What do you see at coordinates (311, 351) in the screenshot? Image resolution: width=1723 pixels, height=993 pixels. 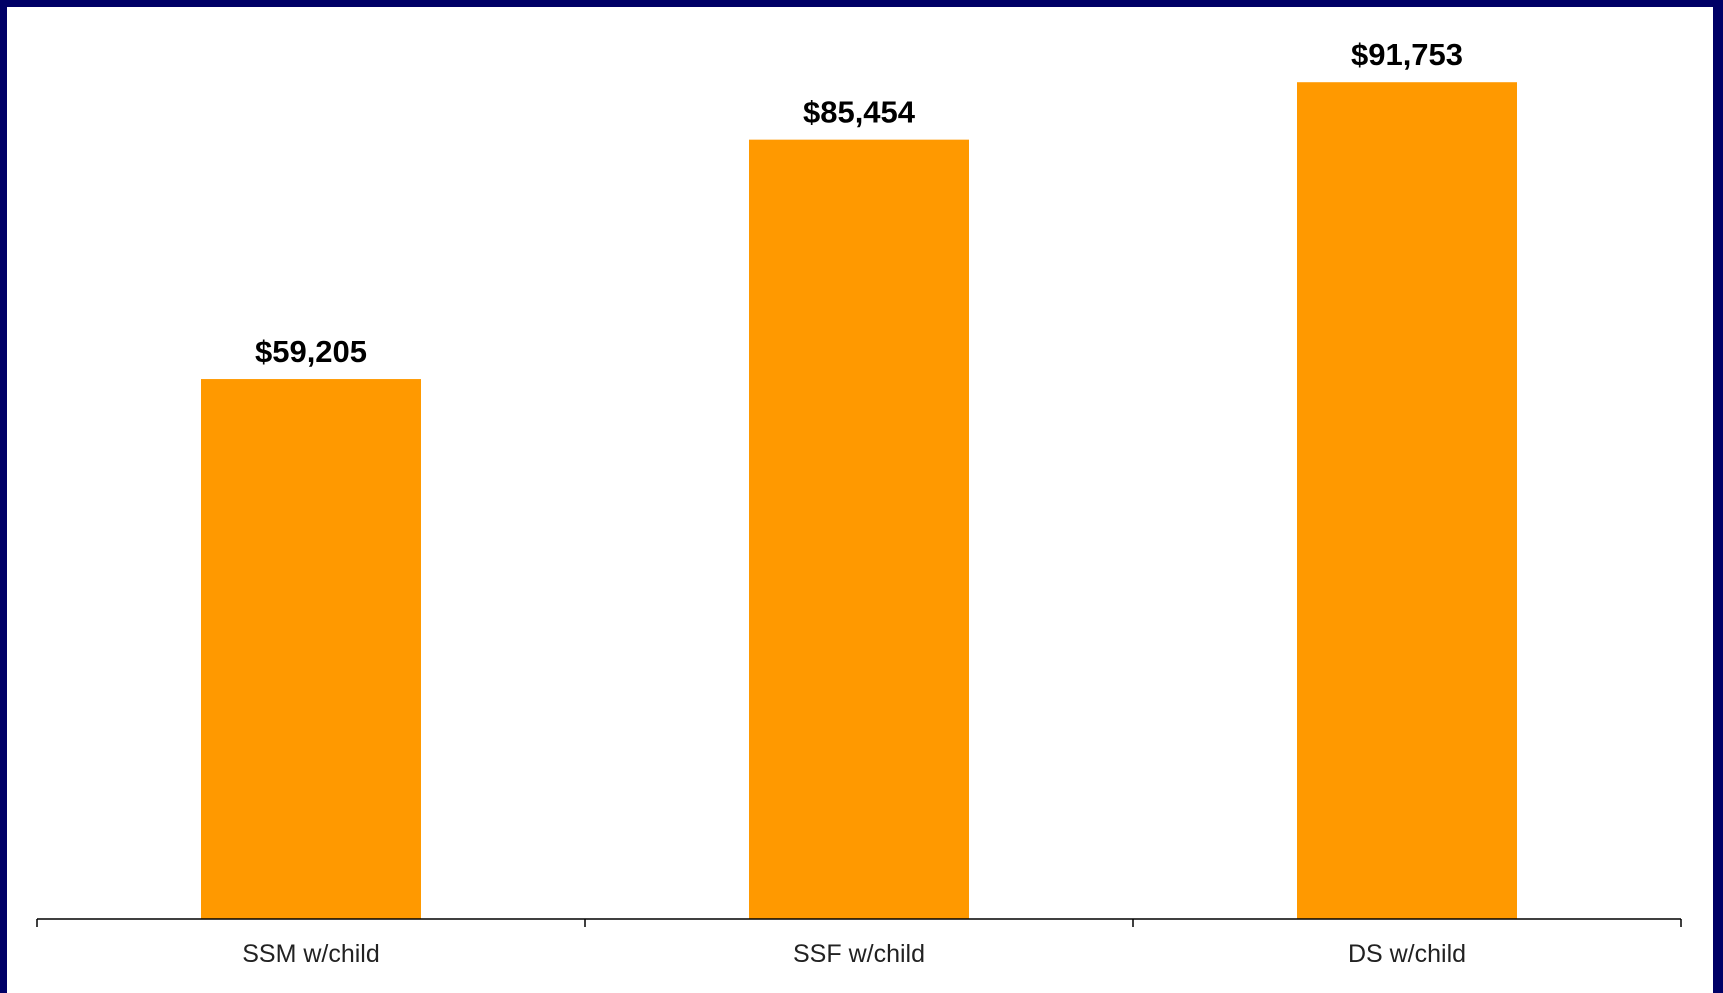 I see `bar-value-label-1: $59,205` at bounding box center [311, 351].